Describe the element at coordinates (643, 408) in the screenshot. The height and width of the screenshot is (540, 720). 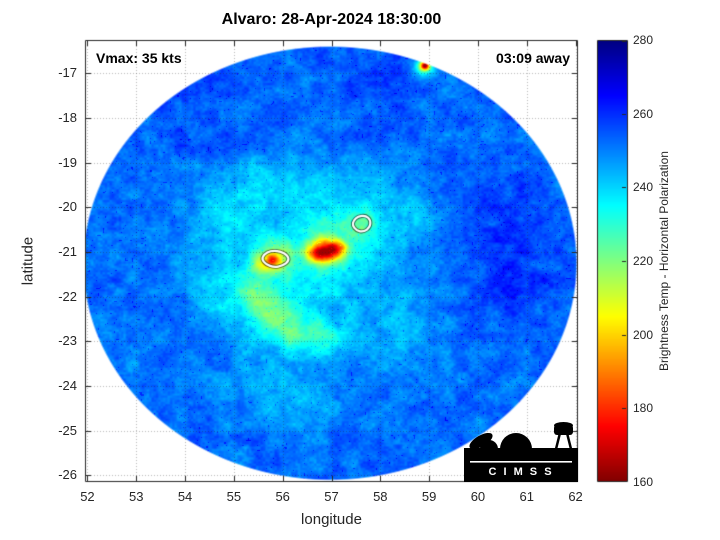
I see `colorbar-tick-label: 180` at that location.